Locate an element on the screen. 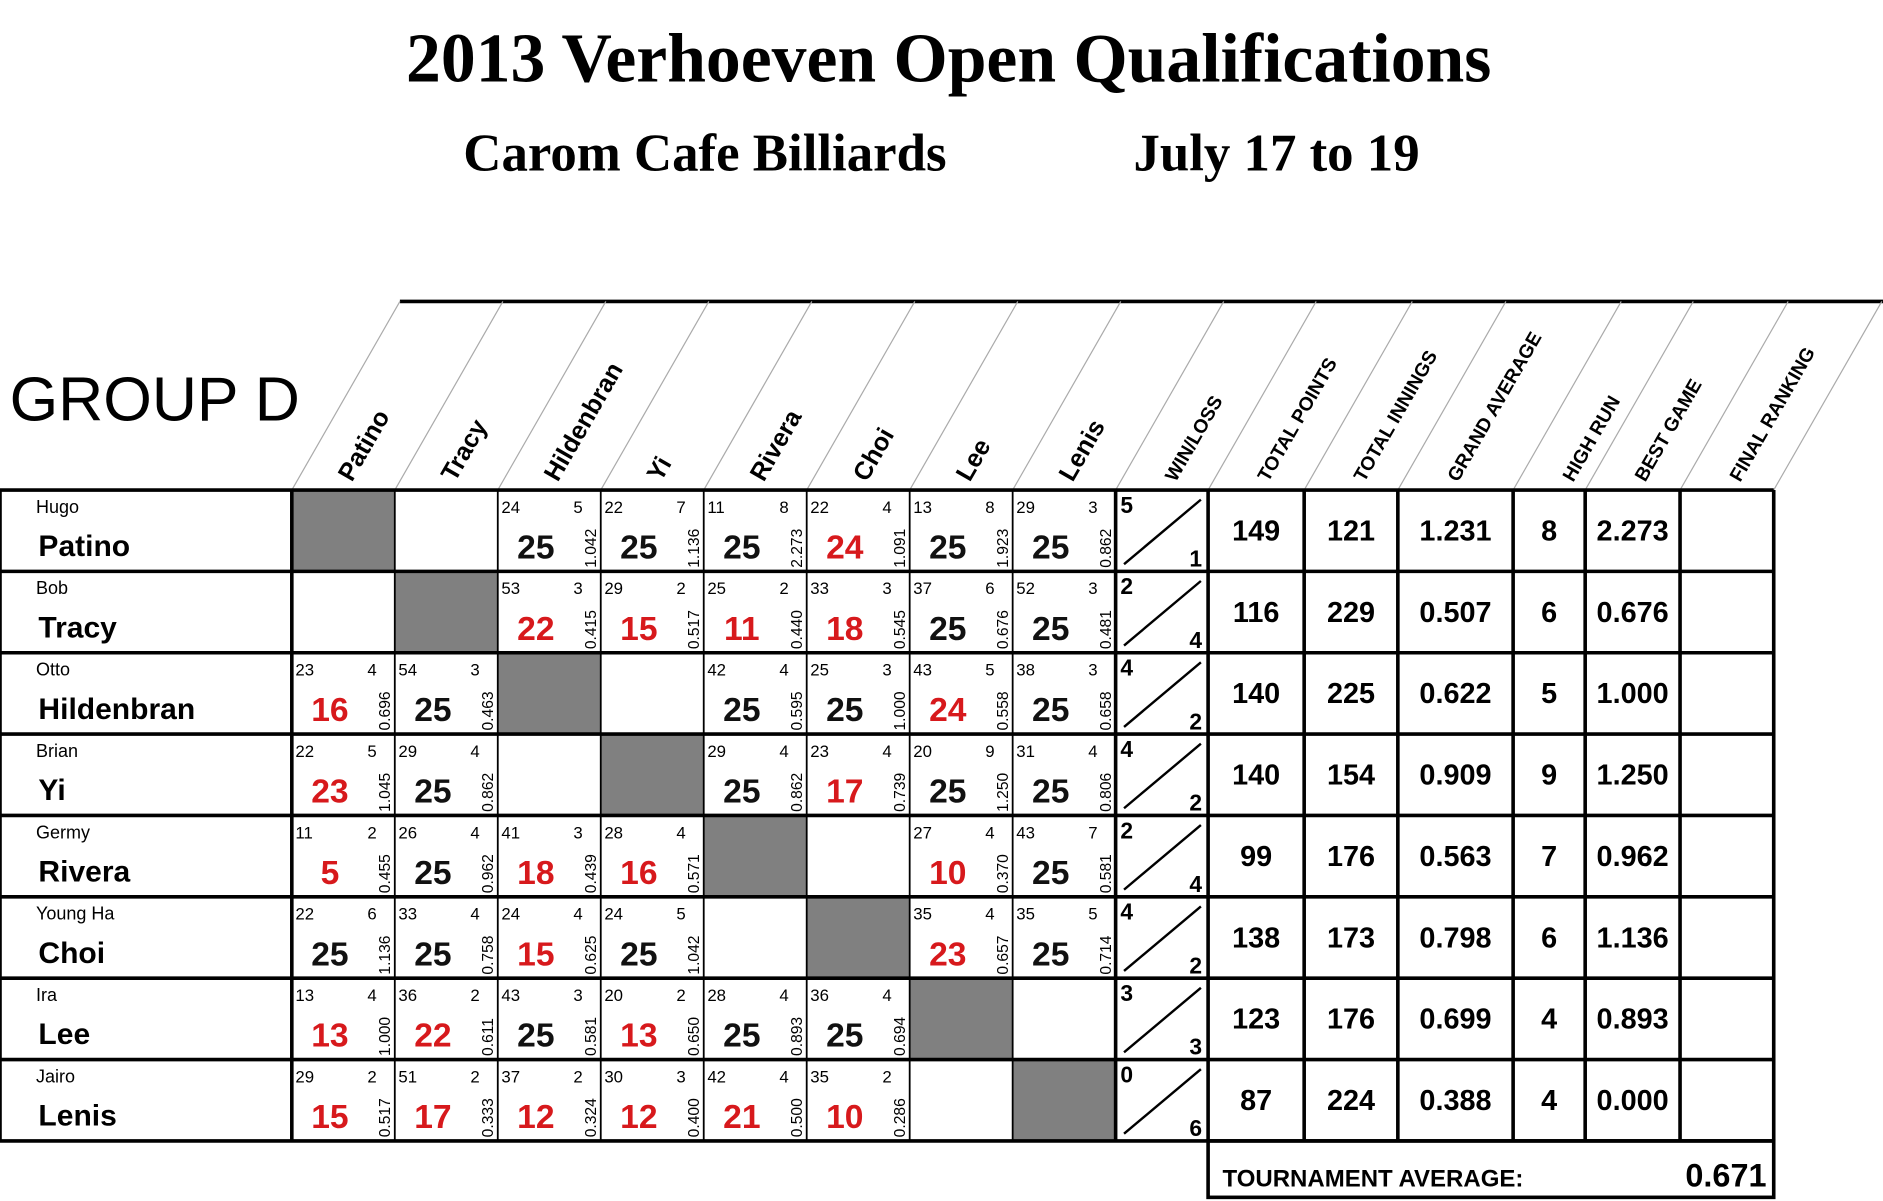 This screenshot has width=1883, height=1201. innings: 43 is located at coordinates (1025, 832).